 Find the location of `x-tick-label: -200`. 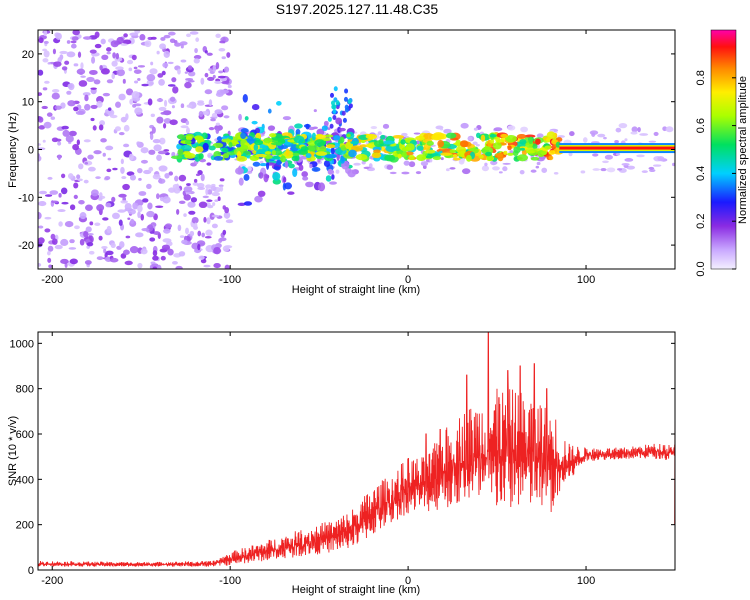

x-tick-label: -200 is located at coordinates (52, 280).